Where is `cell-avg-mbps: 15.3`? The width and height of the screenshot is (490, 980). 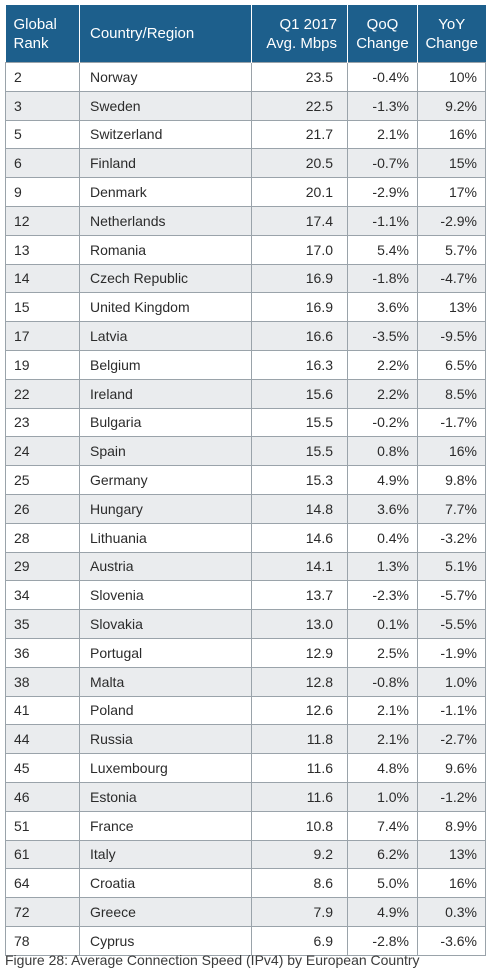
cell-avg-mbps: 15.3 is located at coordinates (299, 480).